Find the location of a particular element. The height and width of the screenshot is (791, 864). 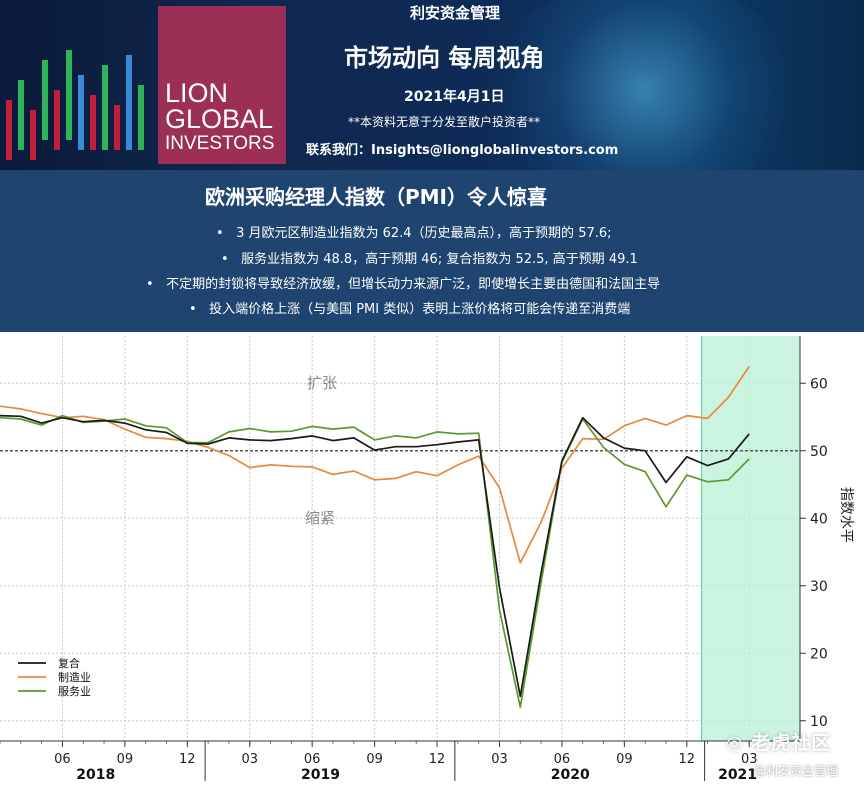

lion-global-logo: LION GLOBAL INVESTORS is located at coordinates (222, 85).